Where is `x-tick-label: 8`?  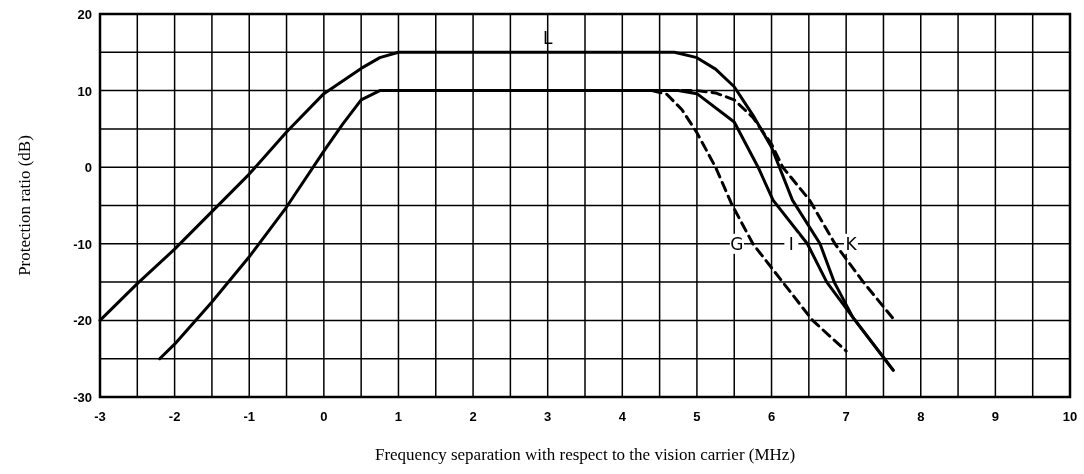
x-tick-label: 8 is located at coordinates (921, 416).